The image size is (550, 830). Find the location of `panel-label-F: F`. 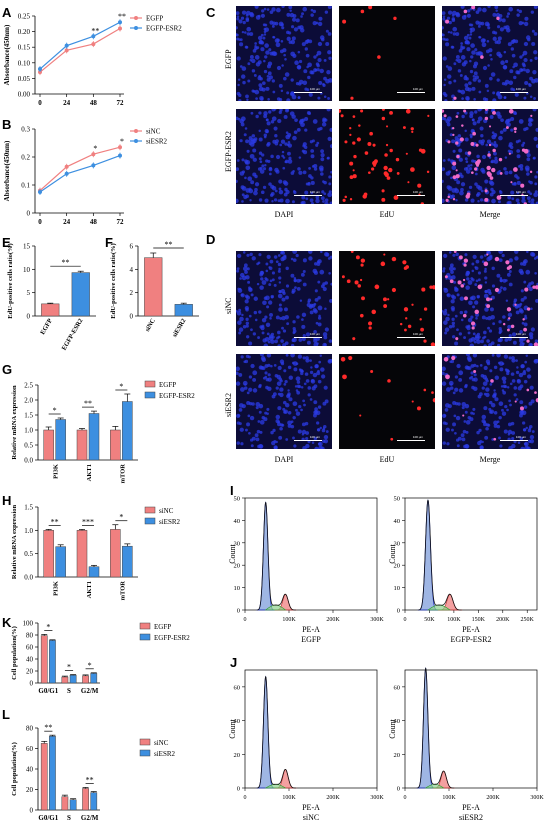

panel-label-F: F is located at coordinates (109, 242).